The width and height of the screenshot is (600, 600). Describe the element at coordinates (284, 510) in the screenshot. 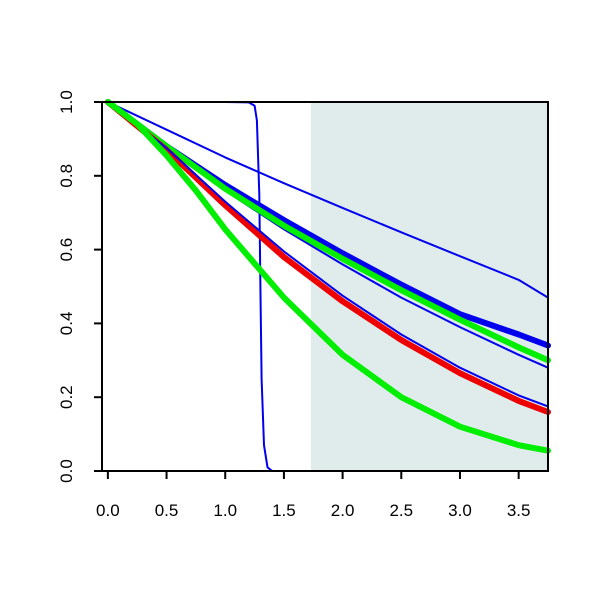

I see `x-tick-label: 1.5` at that location.